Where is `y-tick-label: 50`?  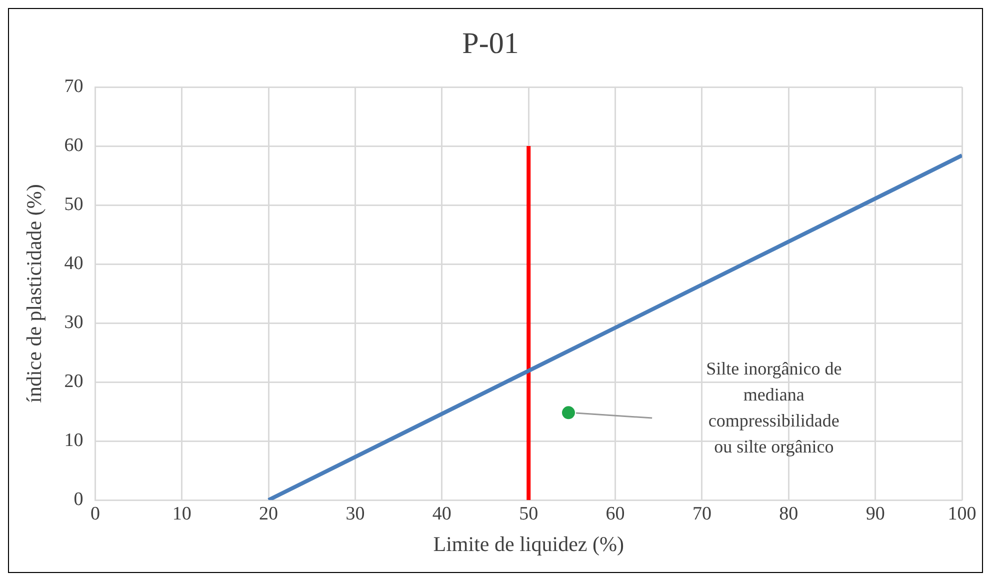
y-tick-label: 50 is located at coordinates (74, 204).